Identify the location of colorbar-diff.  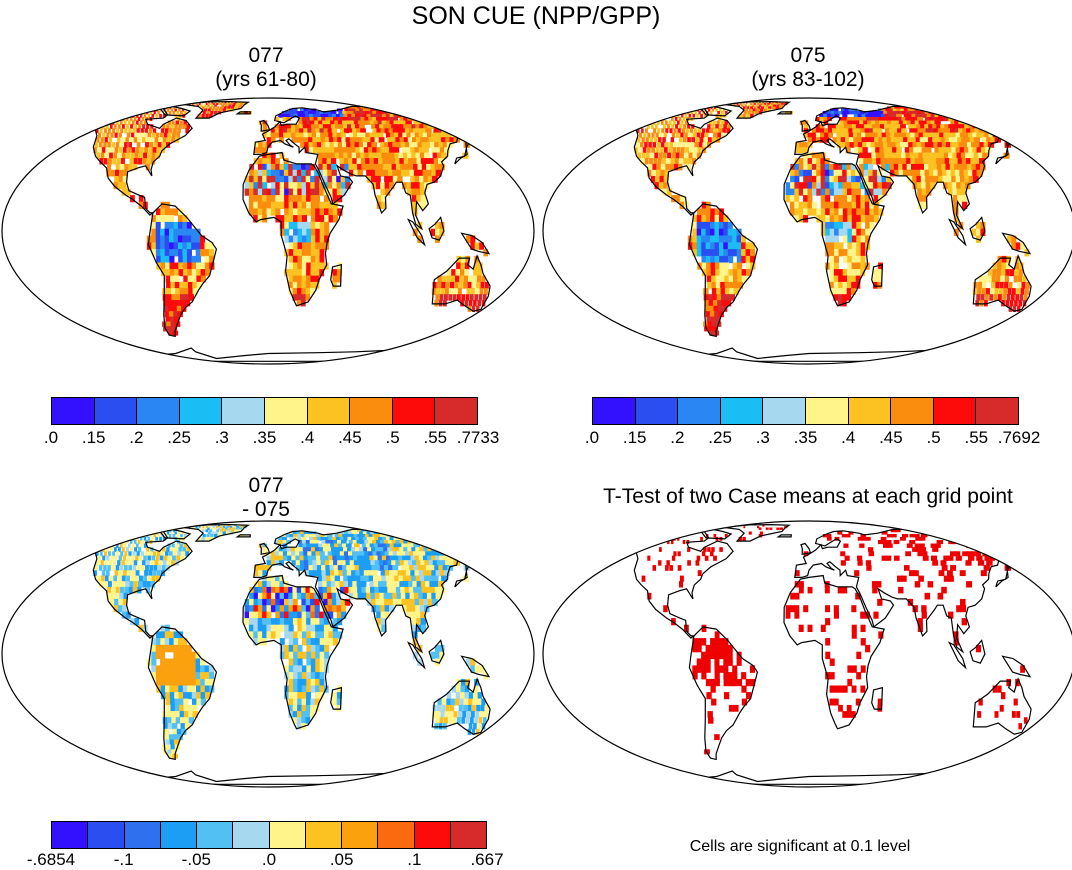
(269, 835).